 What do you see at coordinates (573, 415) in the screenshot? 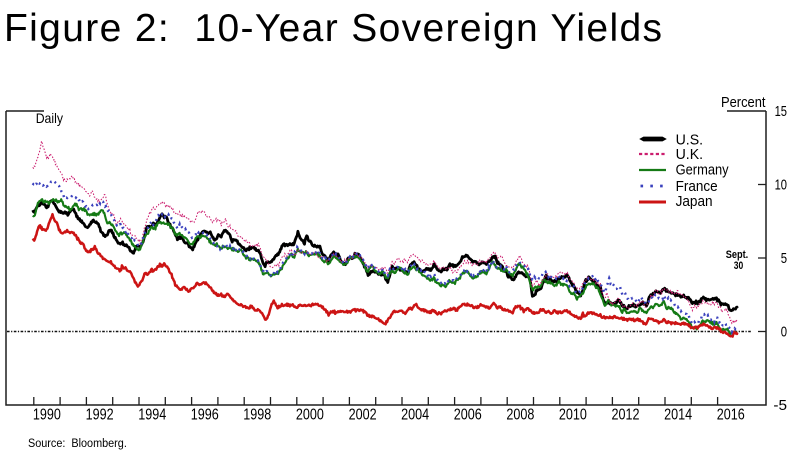
I see `svg-text: 2010` at bounding box center [573, 415].